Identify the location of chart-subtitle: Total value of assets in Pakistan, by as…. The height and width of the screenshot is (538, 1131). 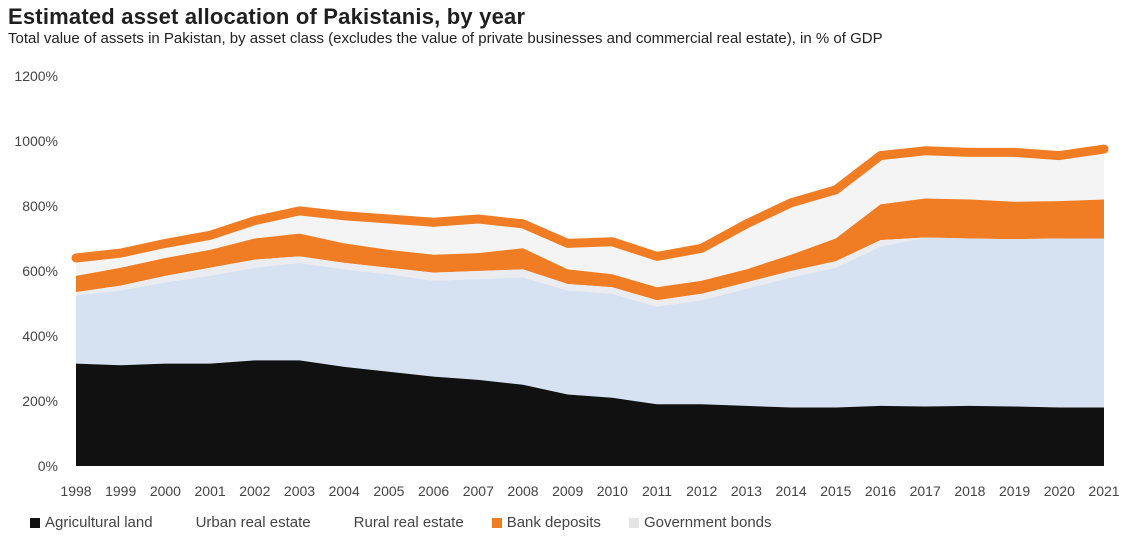
(445, 38).